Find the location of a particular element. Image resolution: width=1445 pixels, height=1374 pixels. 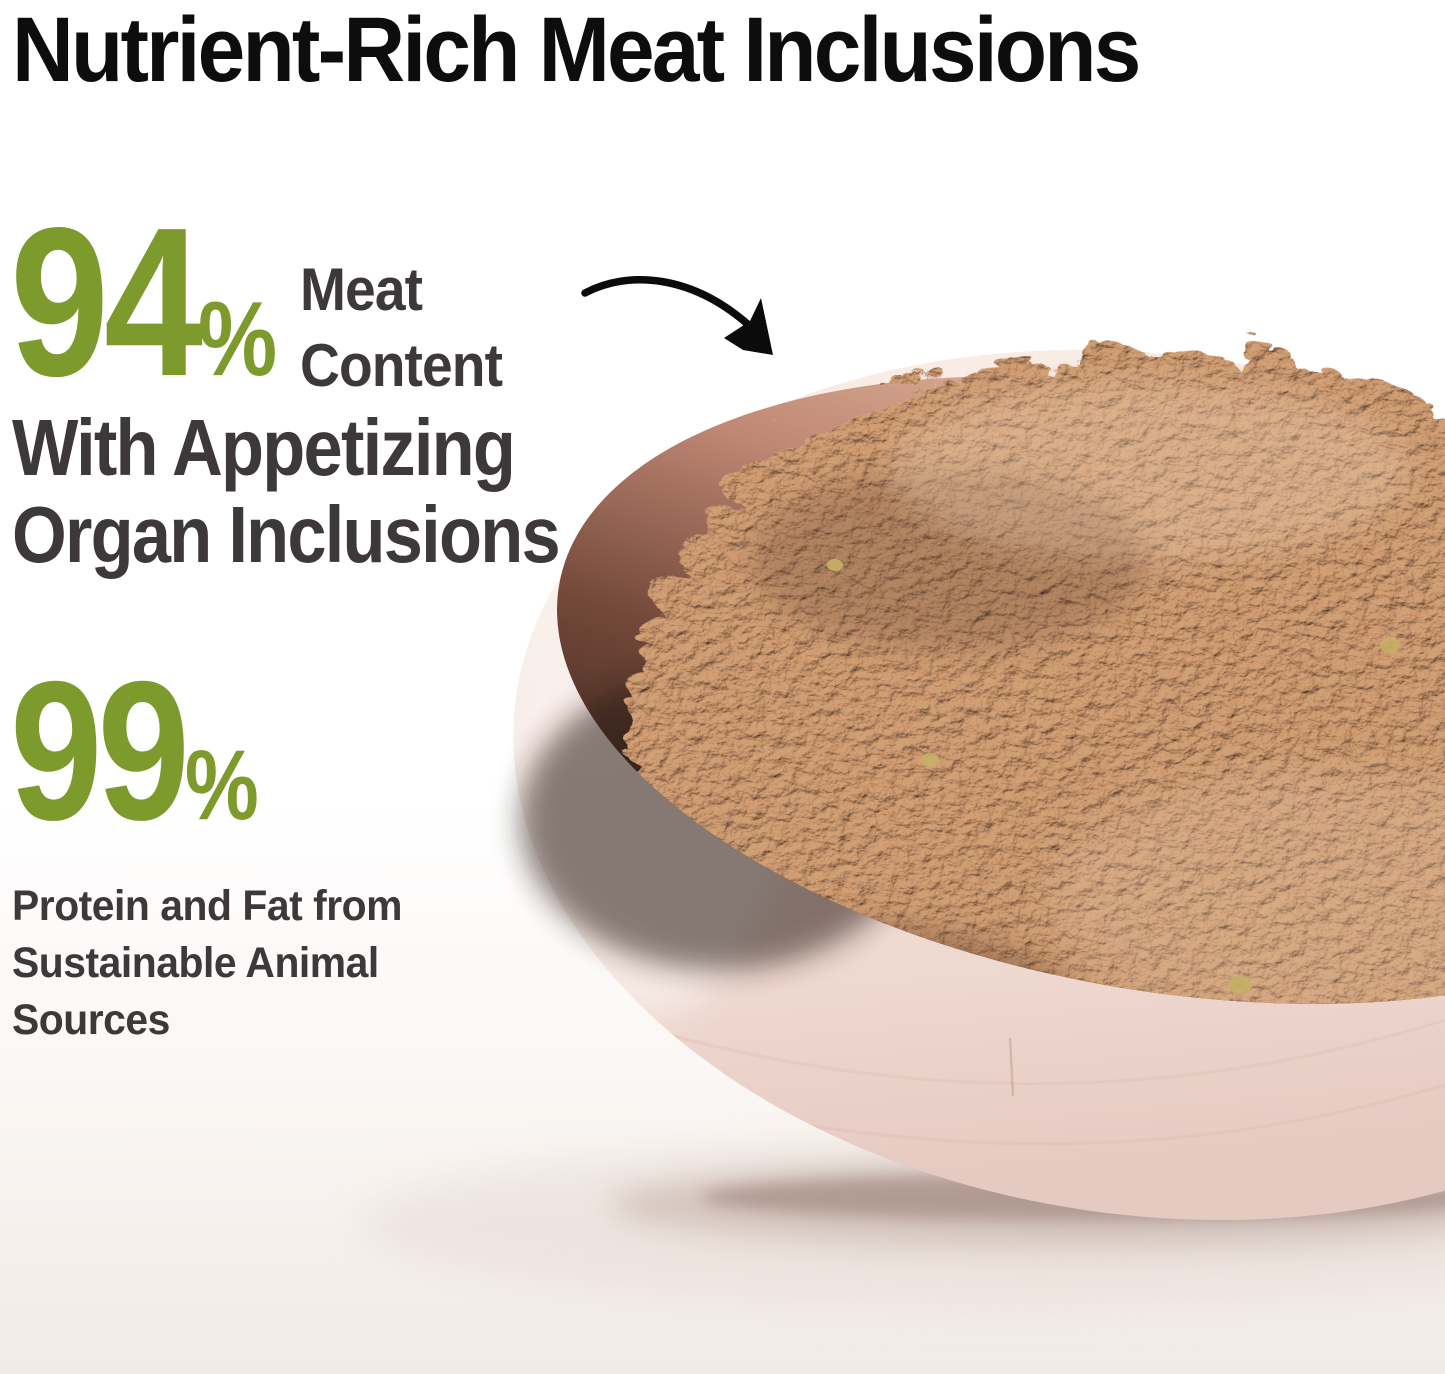

stat-protein-label-line3: Sources is located at coordinates (91, 1020).